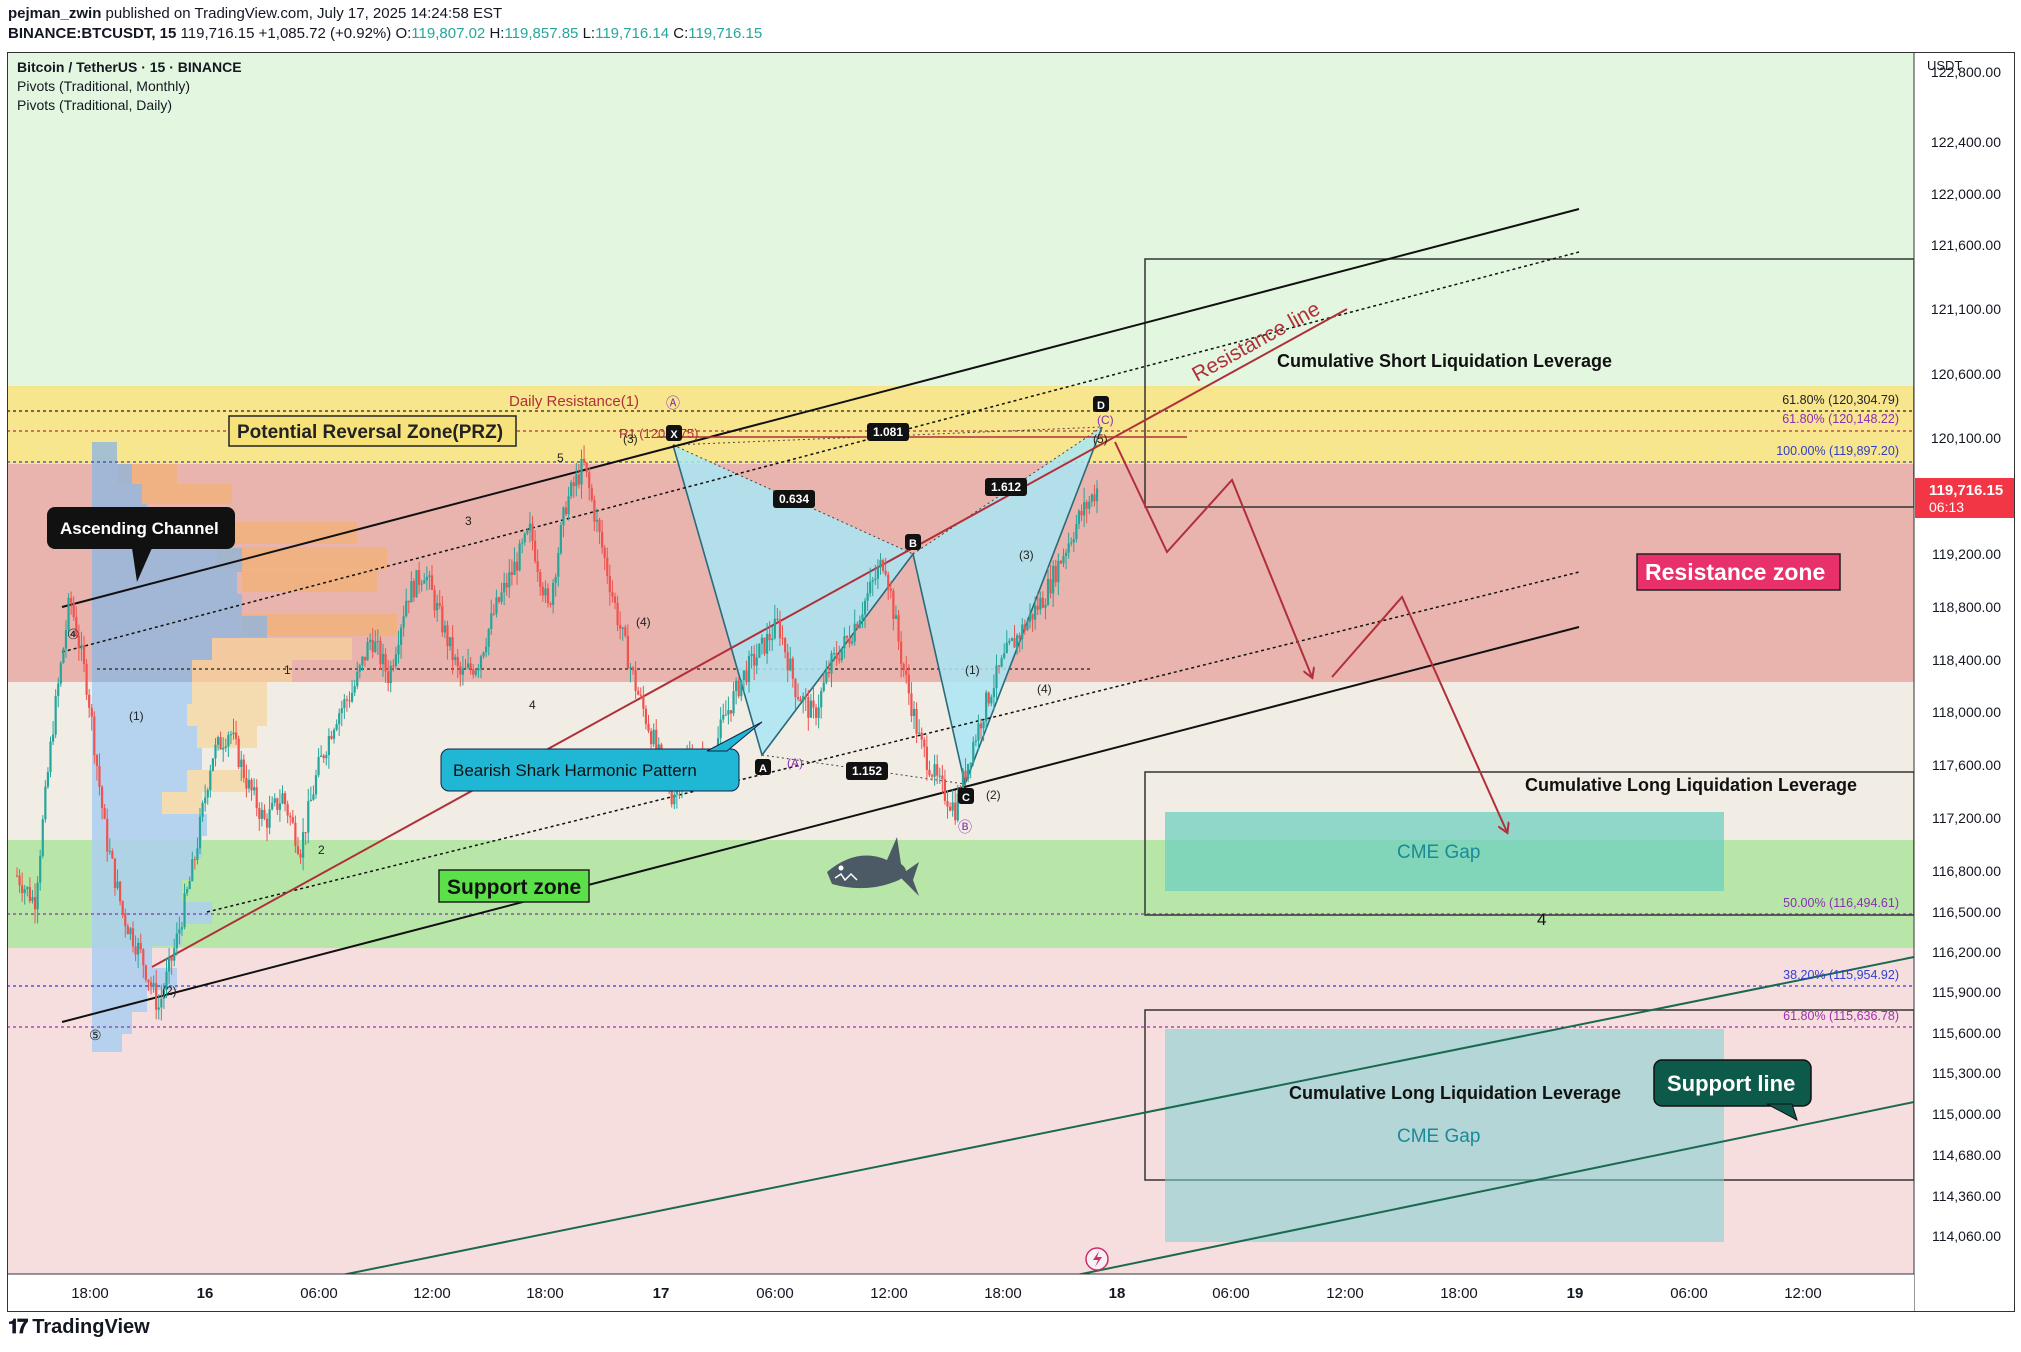  I want to click on legend-indicator-1: Pivots (Traditional, Monthly), so click(103, 86).